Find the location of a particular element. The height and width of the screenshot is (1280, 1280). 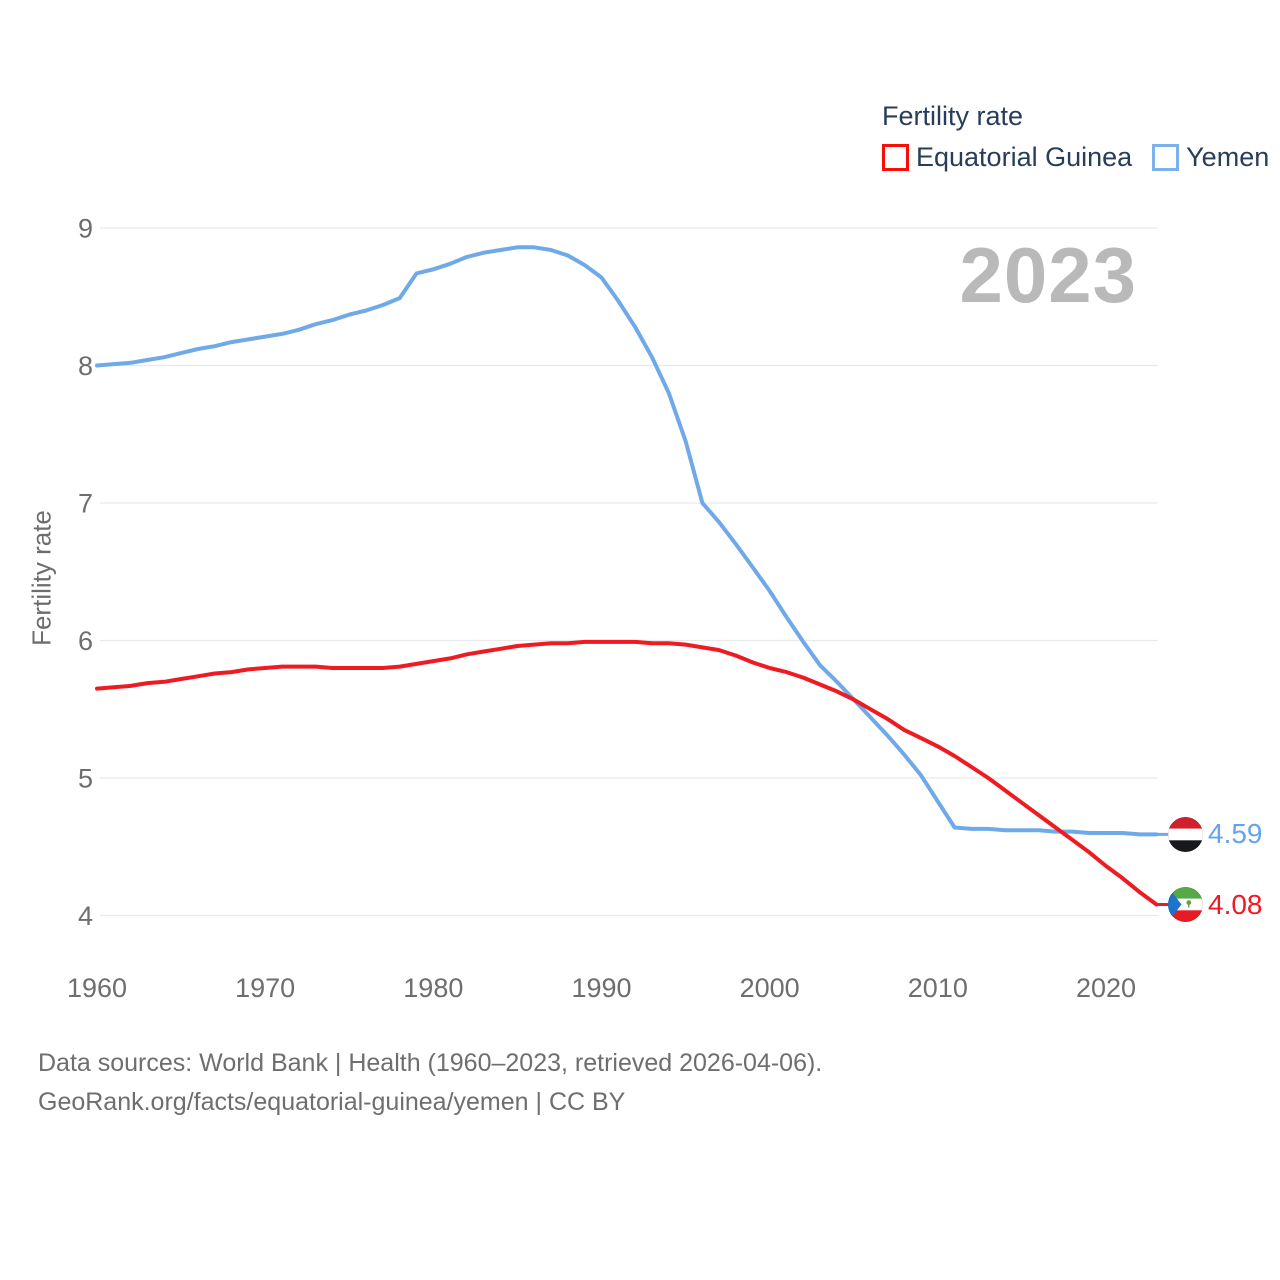

year-watermark: 2023 is located at coordinates (1048, 275).